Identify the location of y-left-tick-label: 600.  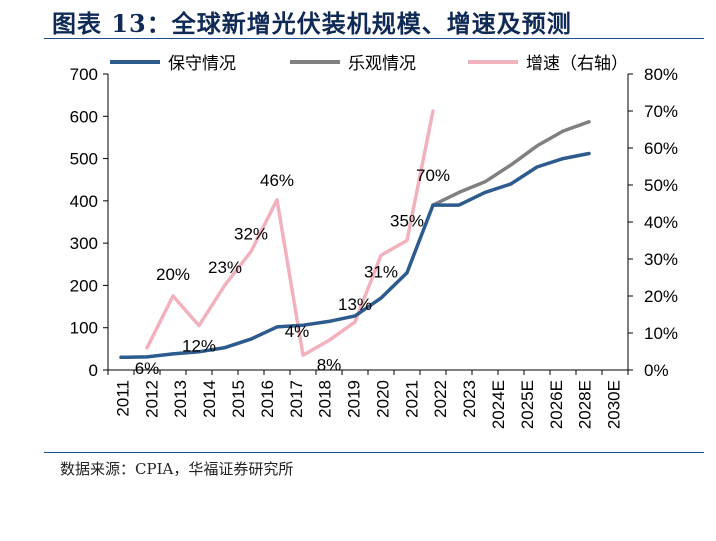
(84, 116).